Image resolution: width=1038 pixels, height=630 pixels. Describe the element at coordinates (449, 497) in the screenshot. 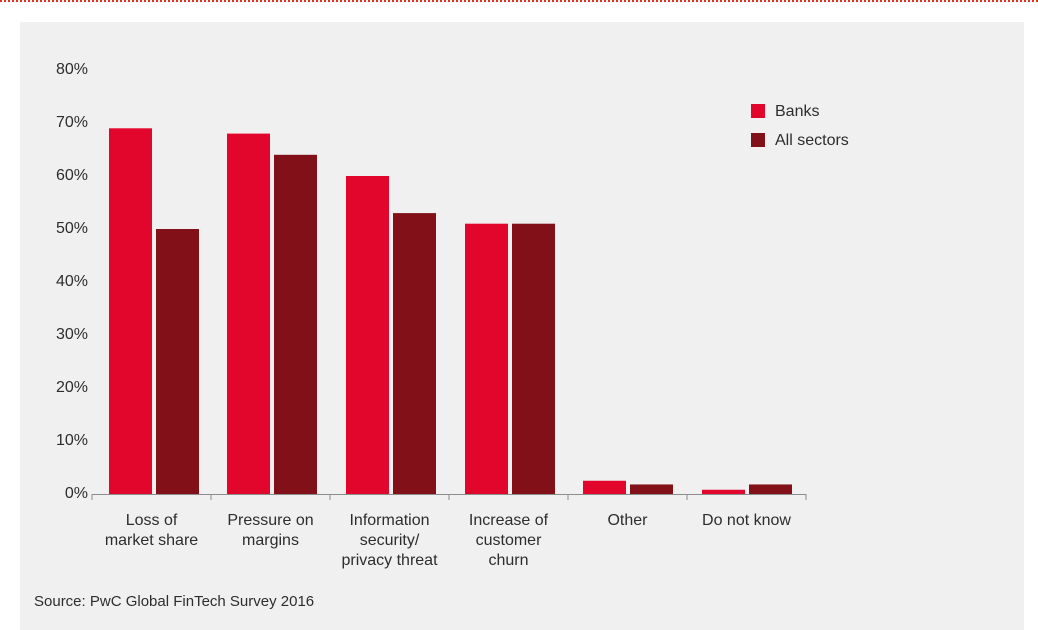

I see `x-axis` at that location.